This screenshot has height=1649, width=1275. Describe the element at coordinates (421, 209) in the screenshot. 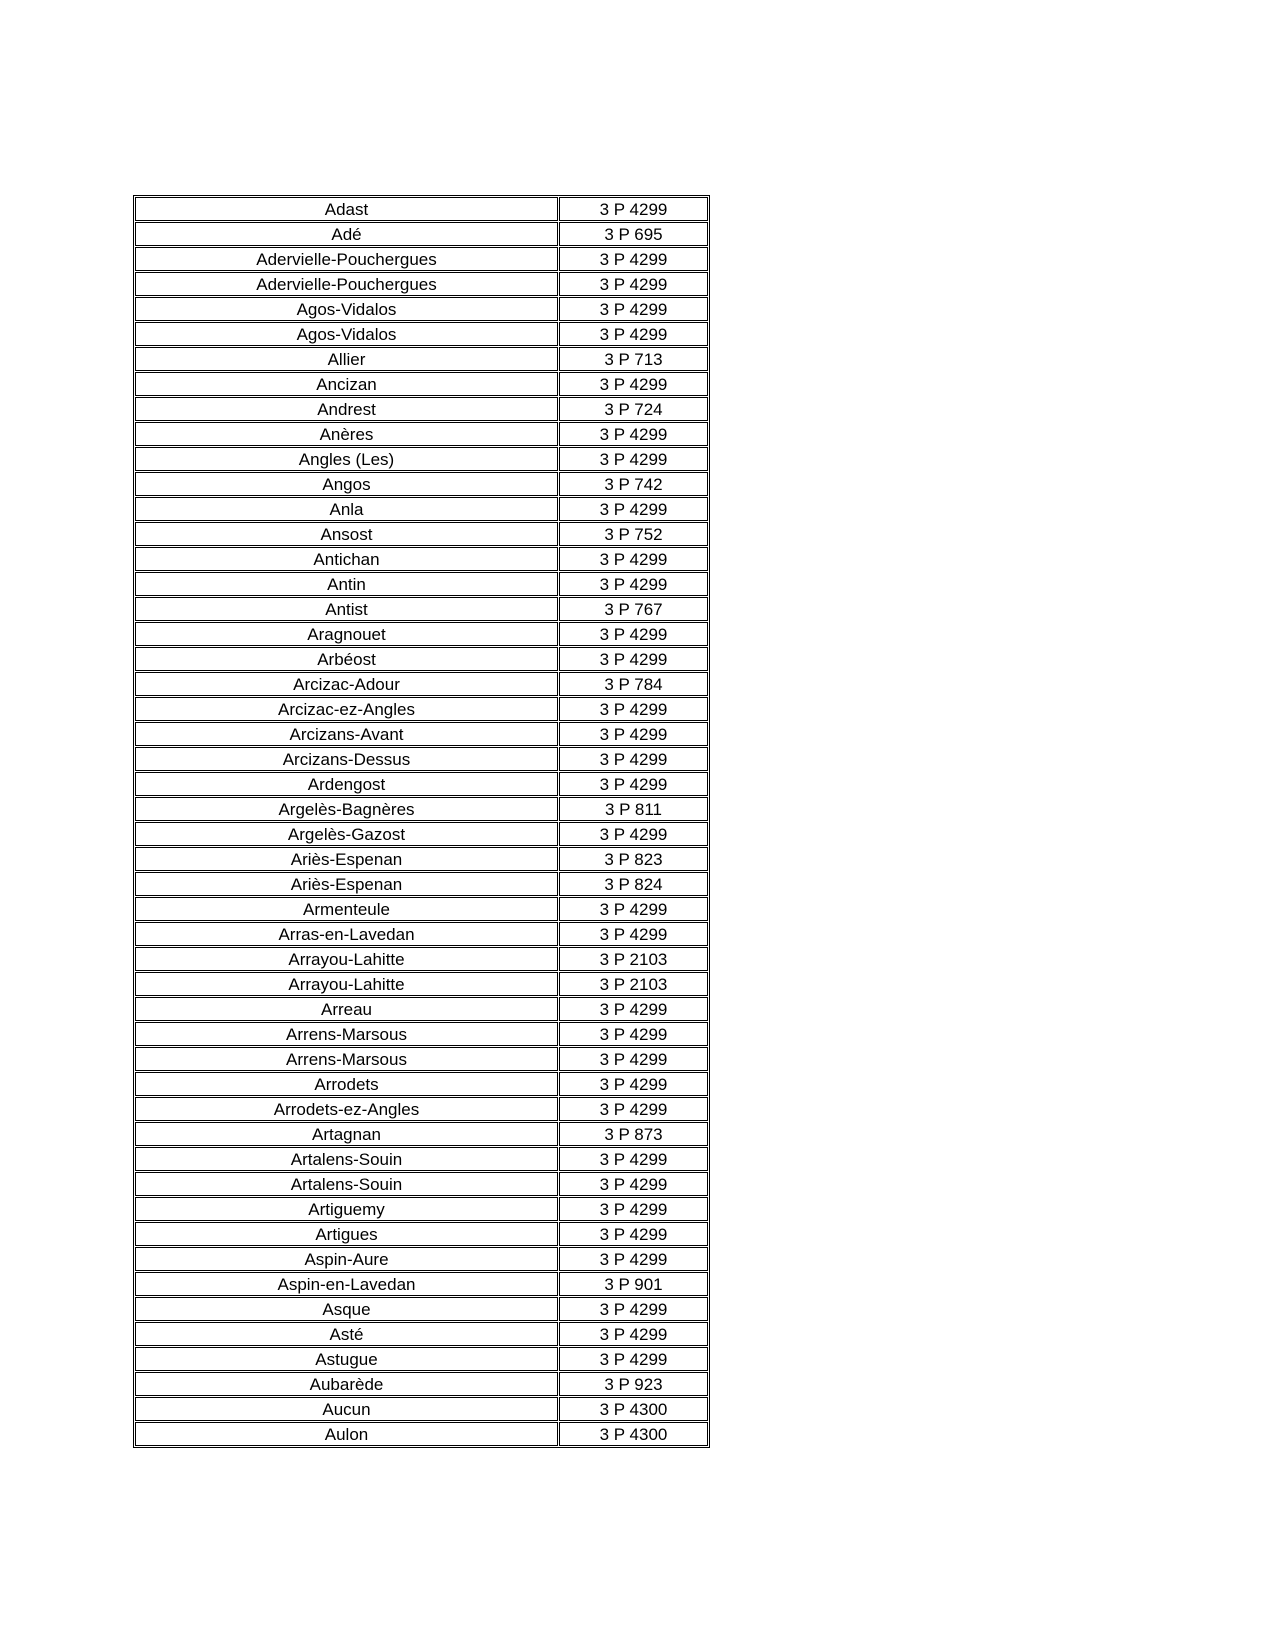

I see `table-row: Adast 3 P 4299` at that location.